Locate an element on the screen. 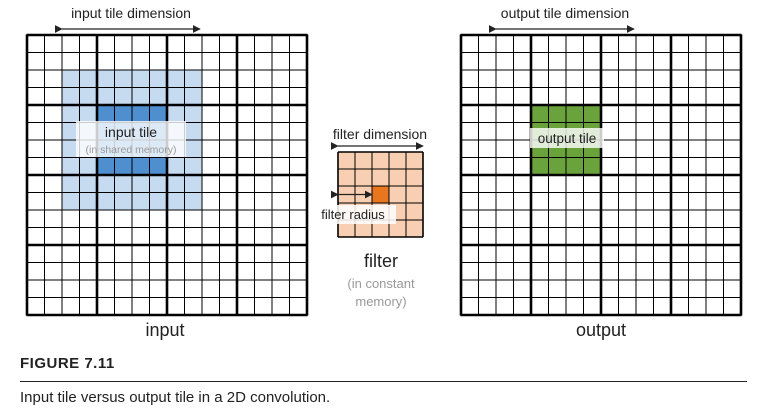  output-label: output is located at coordinates (601, 330).